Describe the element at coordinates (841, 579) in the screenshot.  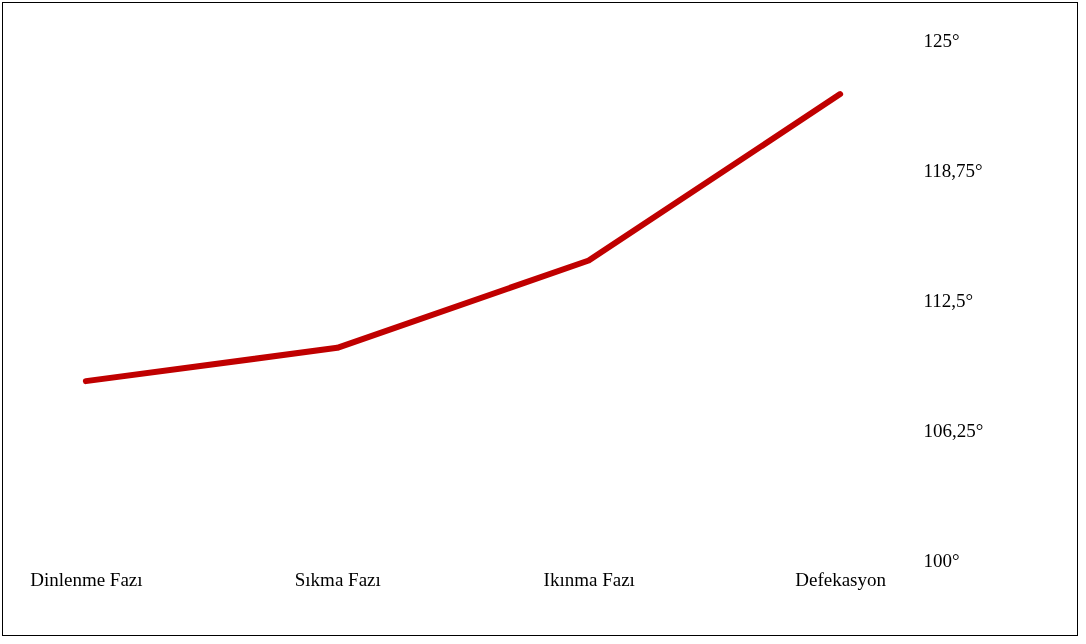
I see `x-tick-label: Defekasyon` at that location.